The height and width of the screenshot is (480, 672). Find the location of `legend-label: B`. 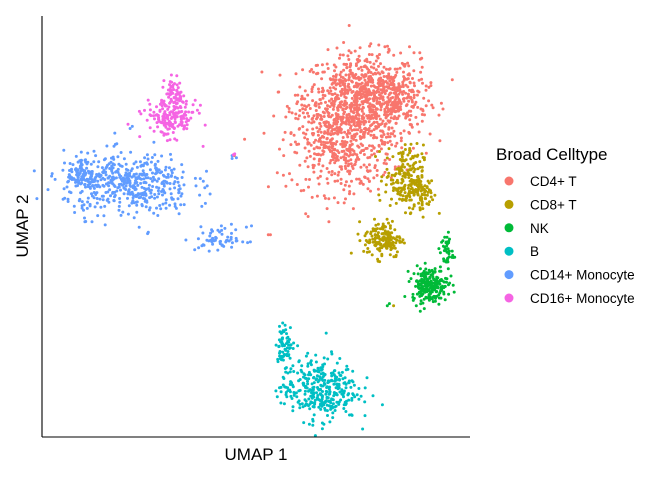

legend-label: B is located at coordinates (534, 251).